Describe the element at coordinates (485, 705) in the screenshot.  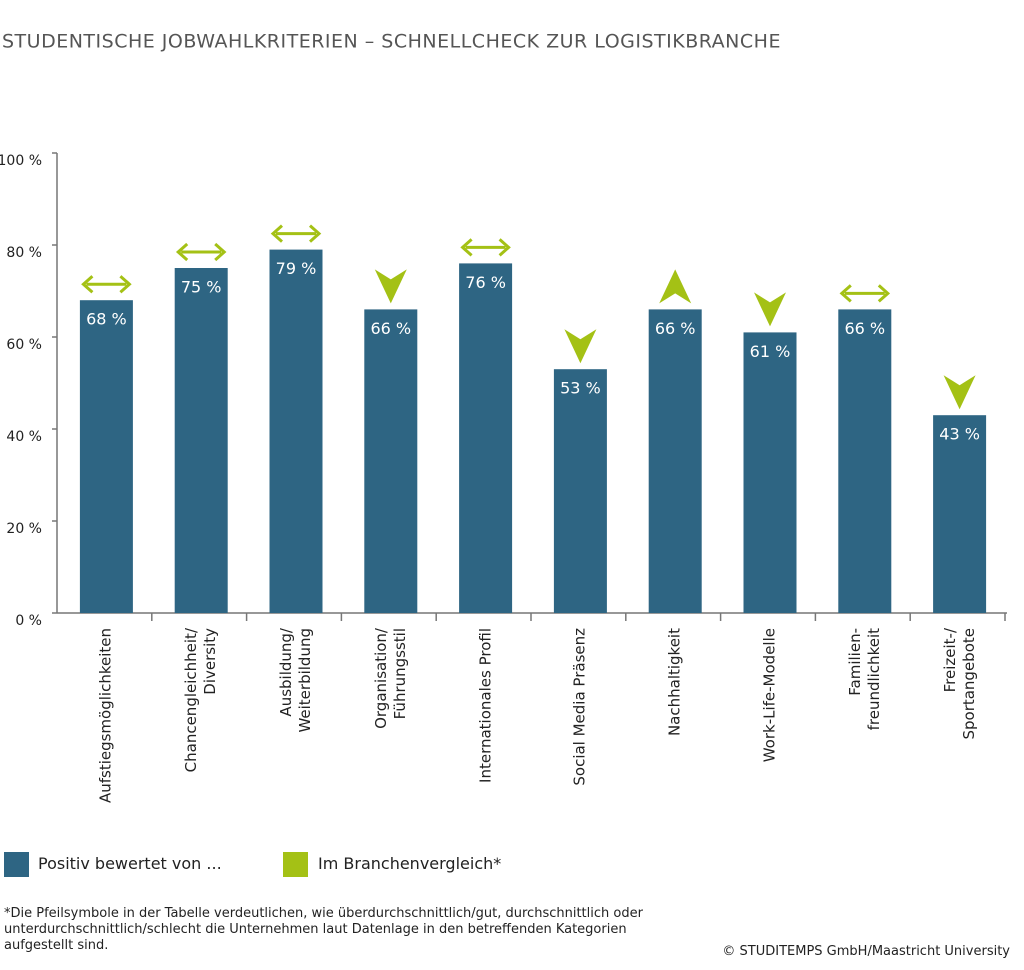
I see `x-tick-label: Internationales Profil` at that location.